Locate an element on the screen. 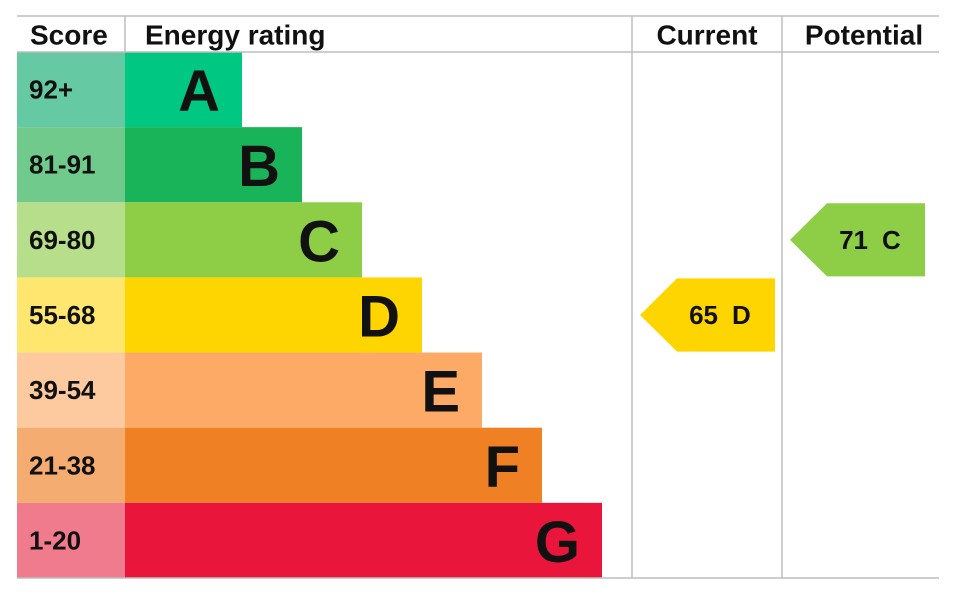 This screenshot has width=953, height=596. header-score: Score is located at coordinates (69, 35).